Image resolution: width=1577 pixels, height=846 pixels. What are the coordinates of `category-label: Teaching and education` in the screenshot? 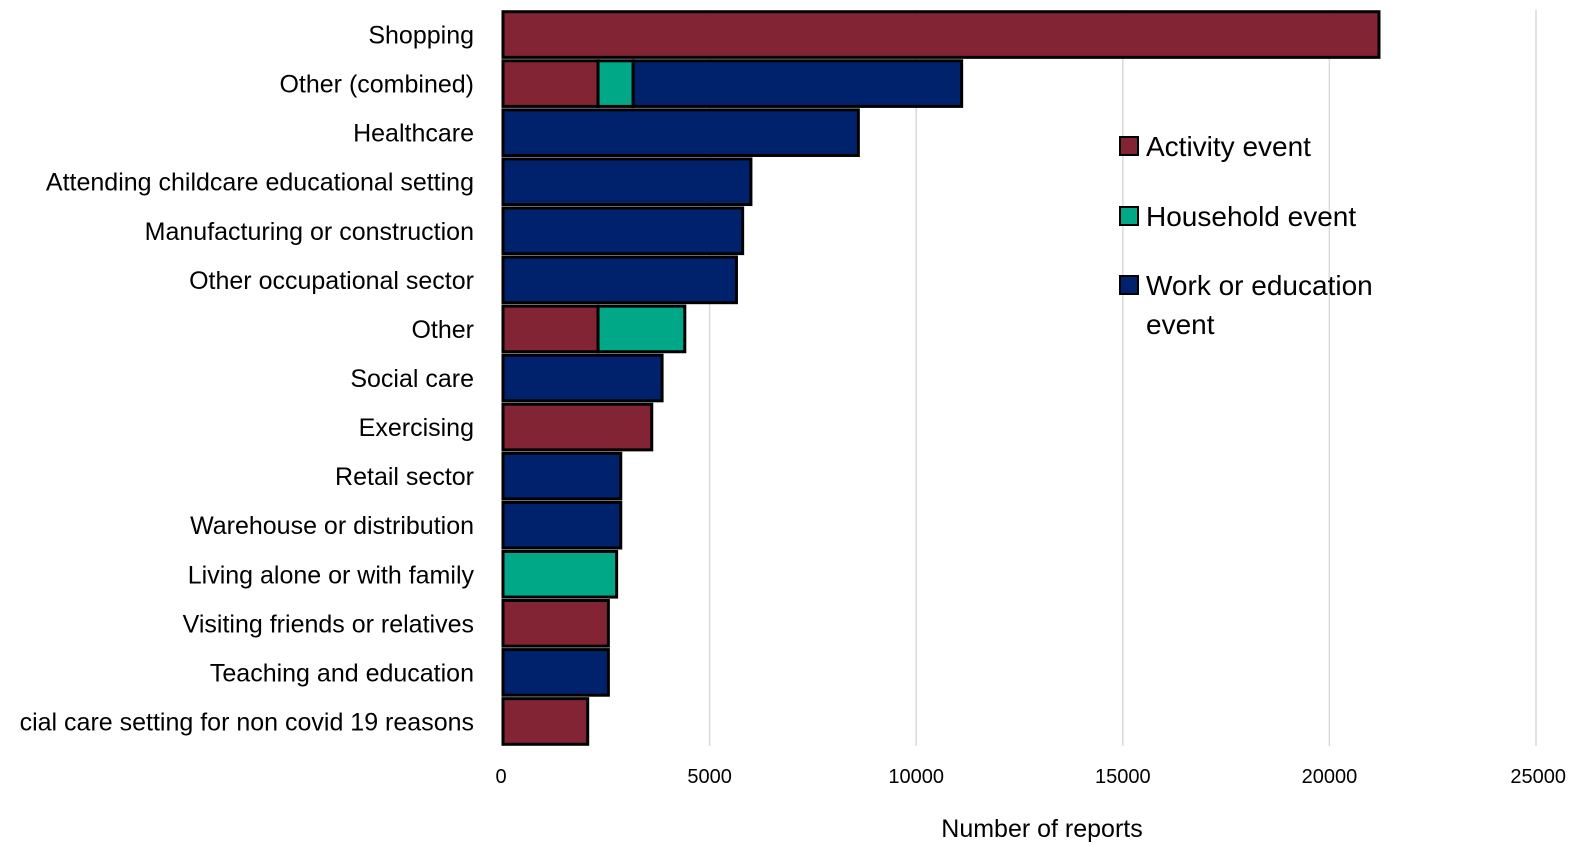 It's located at (342, 673).